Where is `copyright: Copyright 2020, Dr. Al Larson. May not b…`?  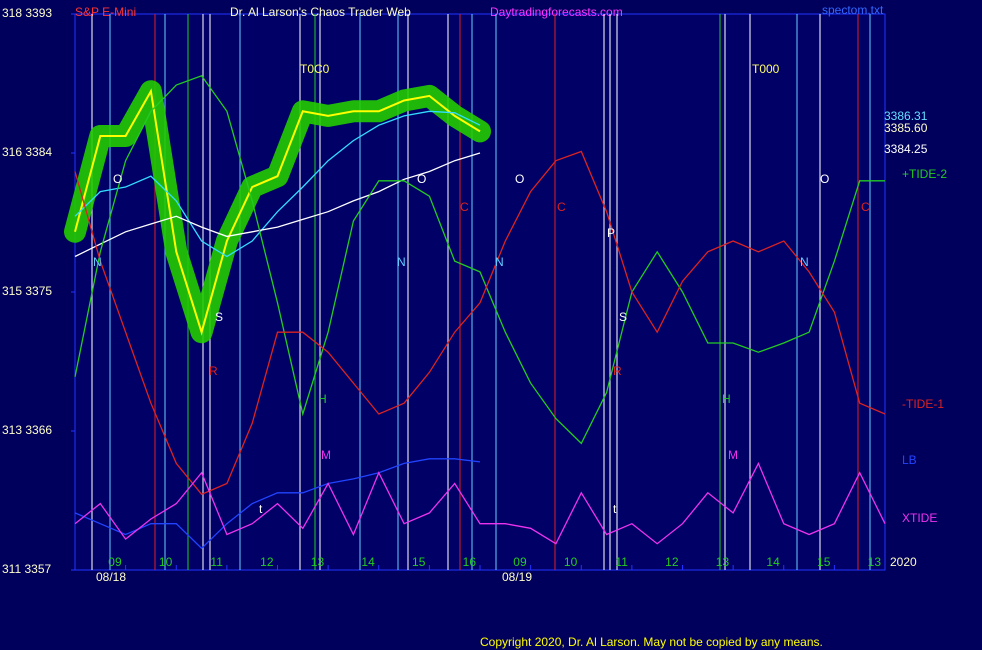 copyright: Copyright 2020, Dr. Al Larson. May not b… is located at coordinates (651, 642).